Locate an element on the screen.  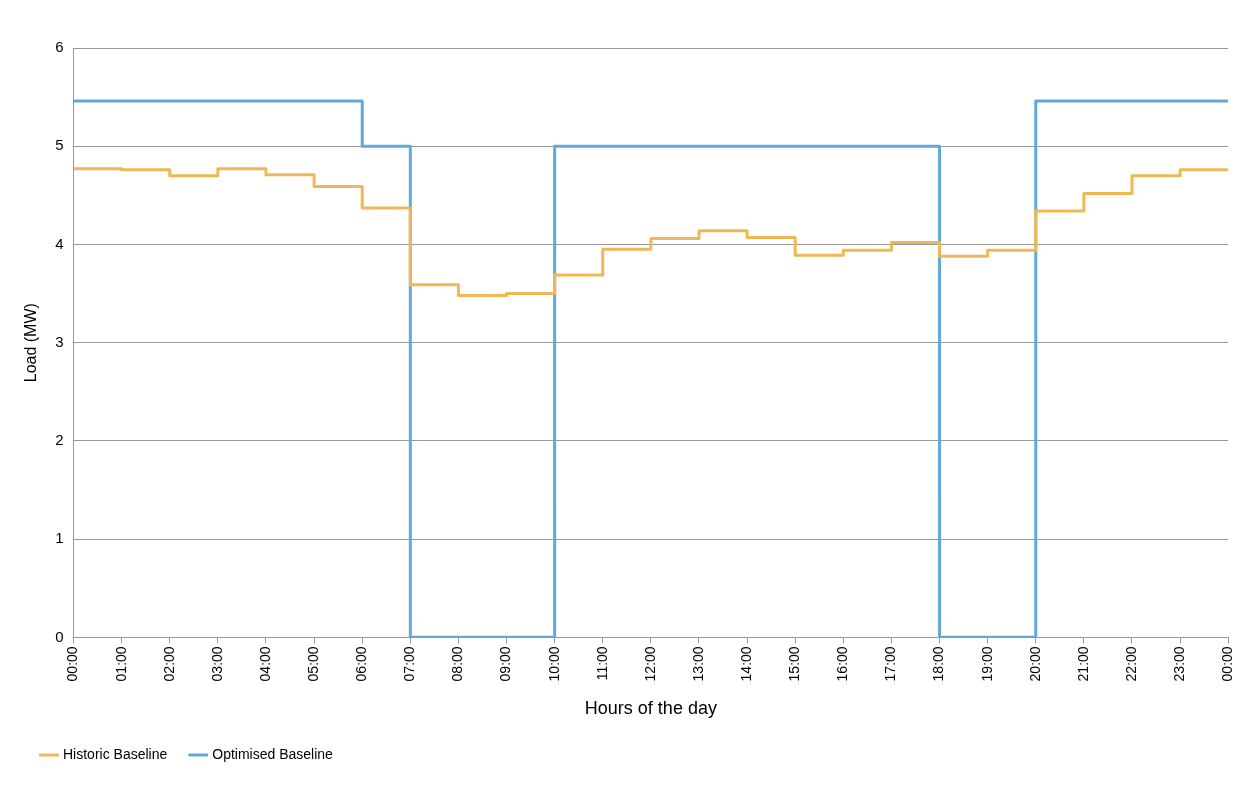
x-tick-label: 02:00 is located at coordinates (168, 664).